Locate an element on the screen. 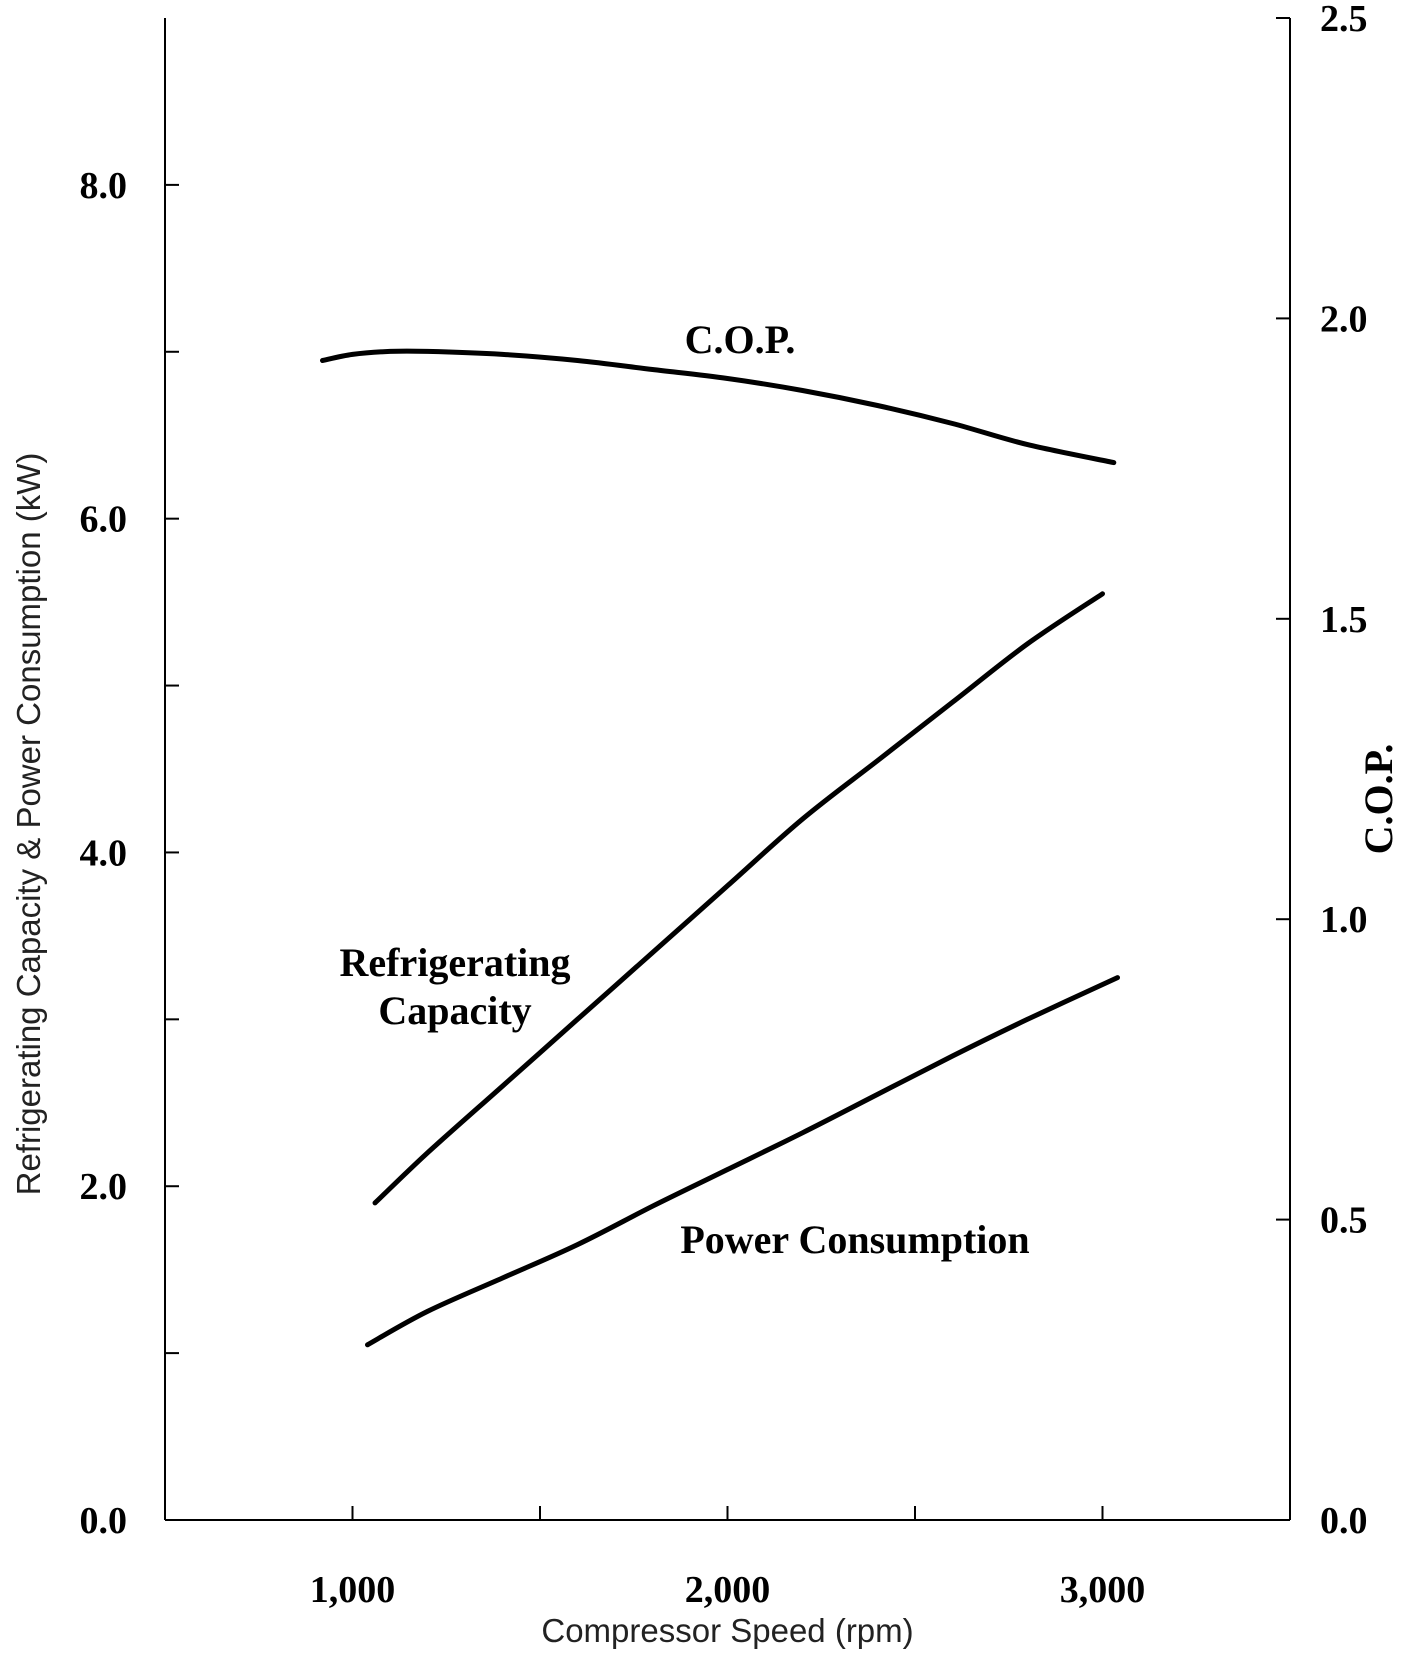 The height and width of the screenshot is (1655, 1406). x-tick-label: 2,000 is located at coordinates (728, 1590).